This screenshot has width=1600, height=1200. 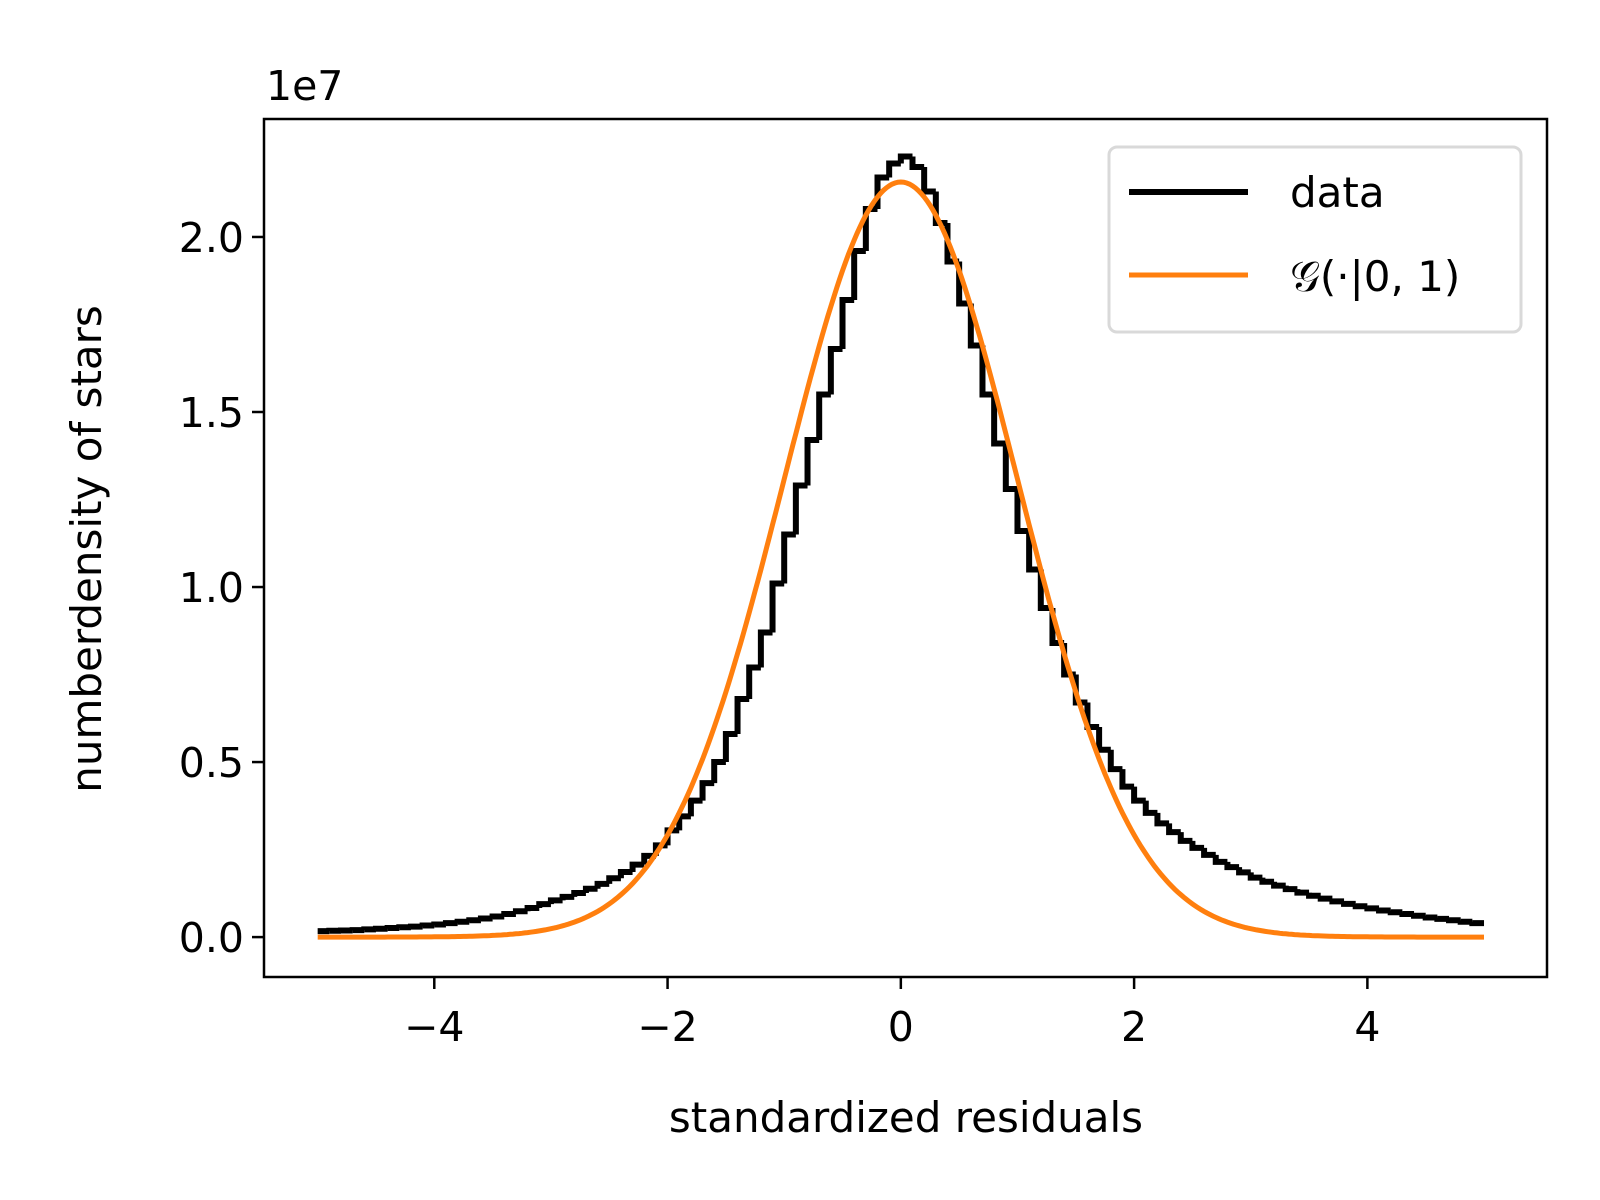 I want to click on y-tick-label: 0.5, so click(x=211, y=763).